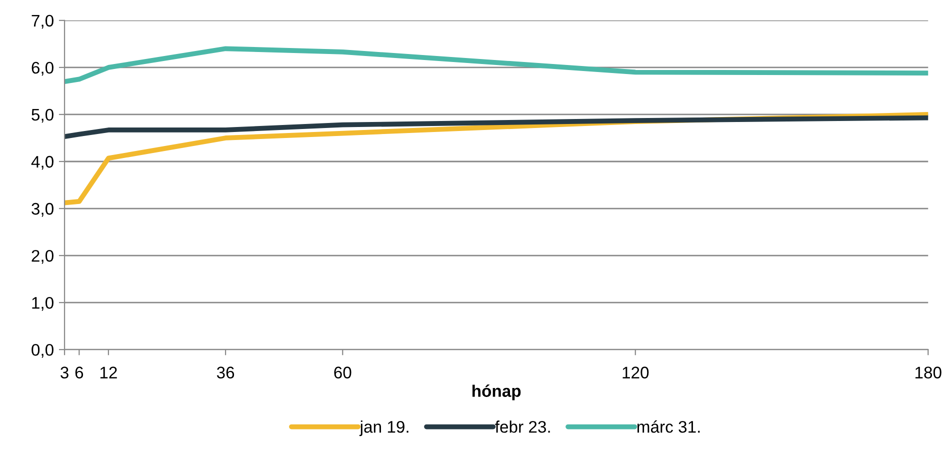  Describe the element at coordinates (43, 351) in the screenshot. I see `y-tick-label: 0,0` at that location.